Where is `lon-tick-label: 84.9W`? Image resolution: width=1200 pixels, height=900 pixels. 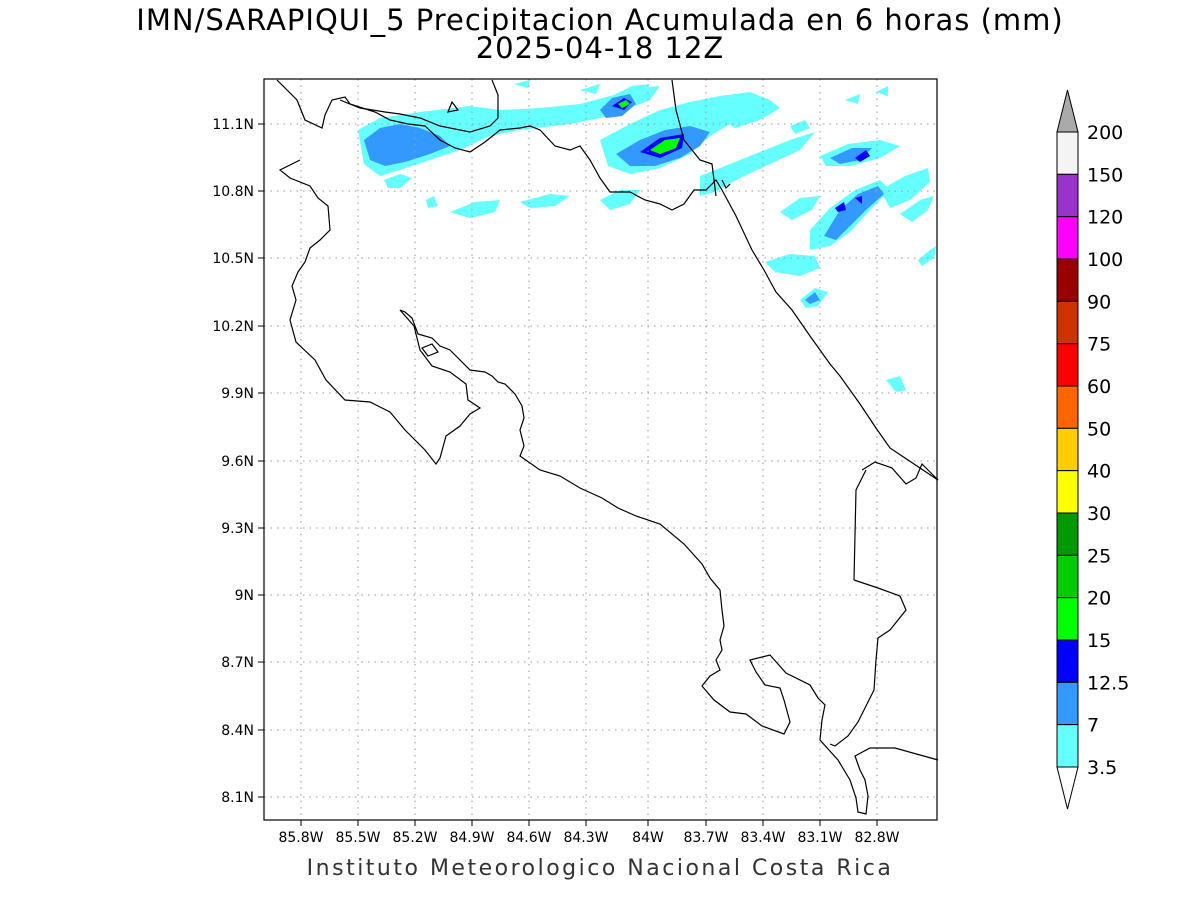 lon-tick-label: 84.9W is located at coordinates (471, 838).